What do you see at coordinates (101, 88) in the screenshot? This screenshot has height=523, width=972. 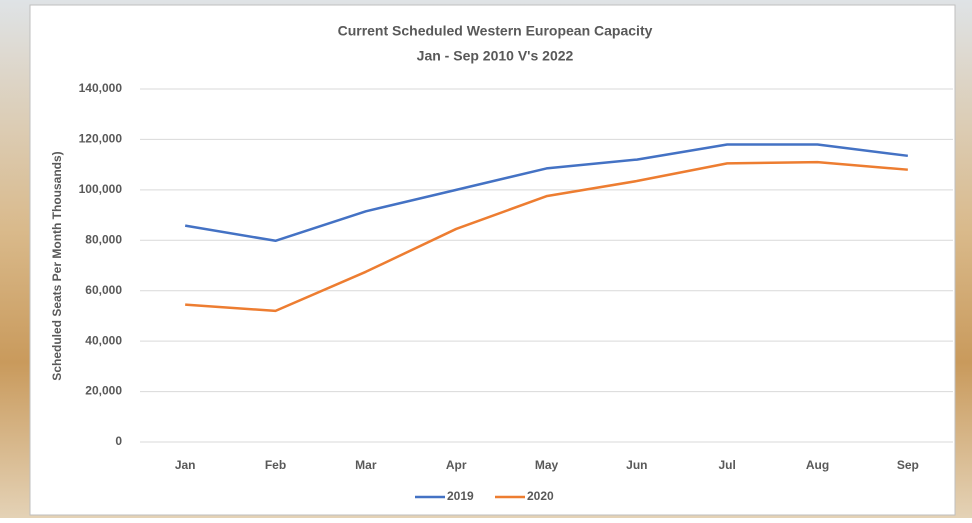 I see `y-tick-label: 140,000` at bounding box center [101, 88].